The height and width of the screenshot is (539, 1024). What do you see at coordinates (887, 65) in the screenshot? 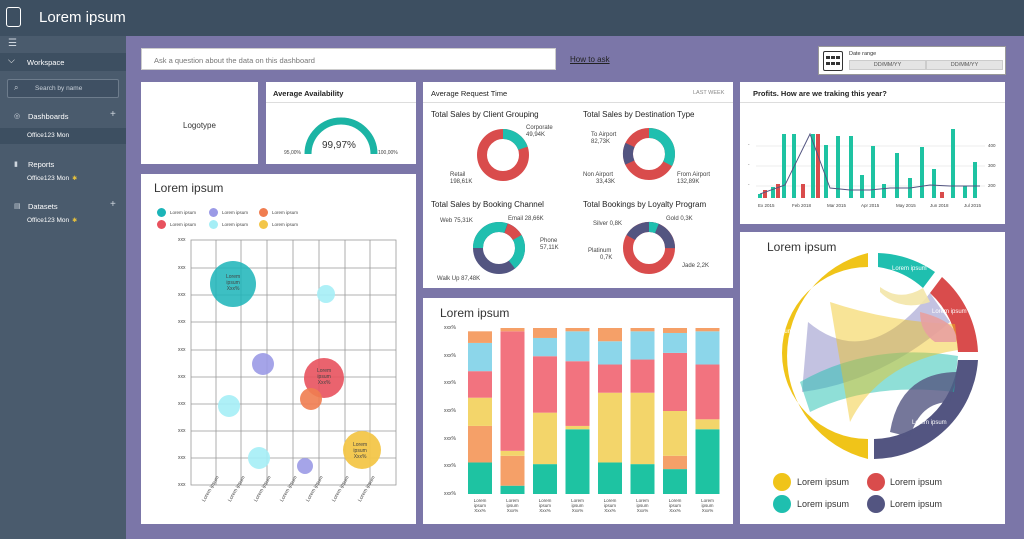
I see `date-from-field: DD/MM/YY` at bounding box center [887, 65].